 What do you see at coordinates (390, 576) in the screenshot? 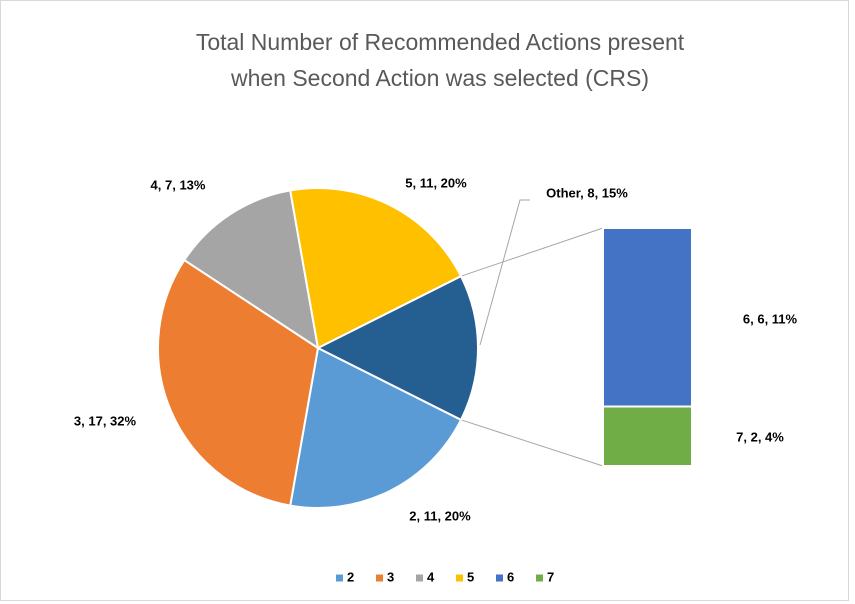
I see `legend-label: 3` at bounding box center [390, 576].